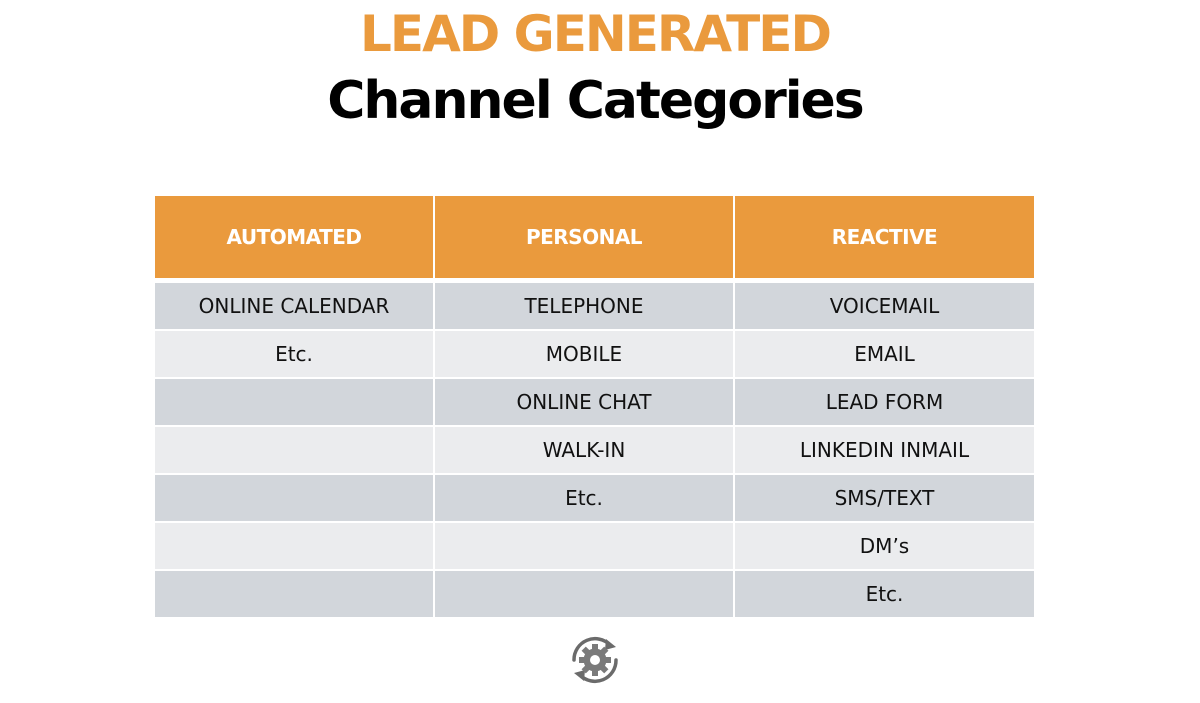 The height and width of the screenshot is (703, 1200). I want to click on table-header-row: AUTOMATED PERSONAL REACTIVE, so click(594, 239).